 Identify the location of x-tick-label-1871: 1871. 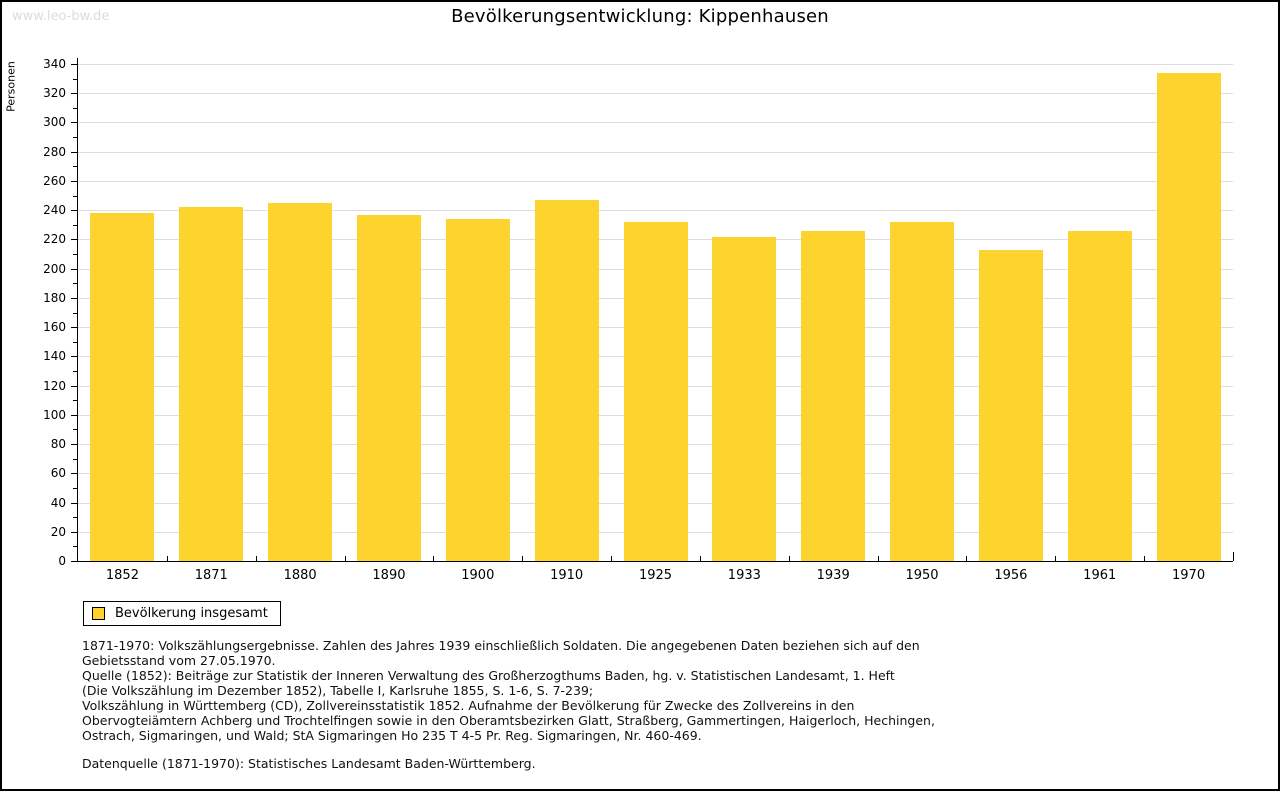
(211, 575).